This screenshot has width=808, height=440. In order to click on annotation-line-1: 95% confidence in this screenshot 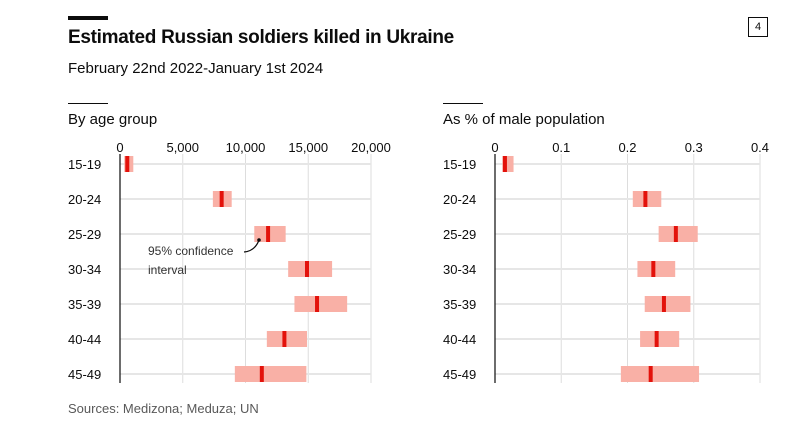, I will do `click(191, 251)`.